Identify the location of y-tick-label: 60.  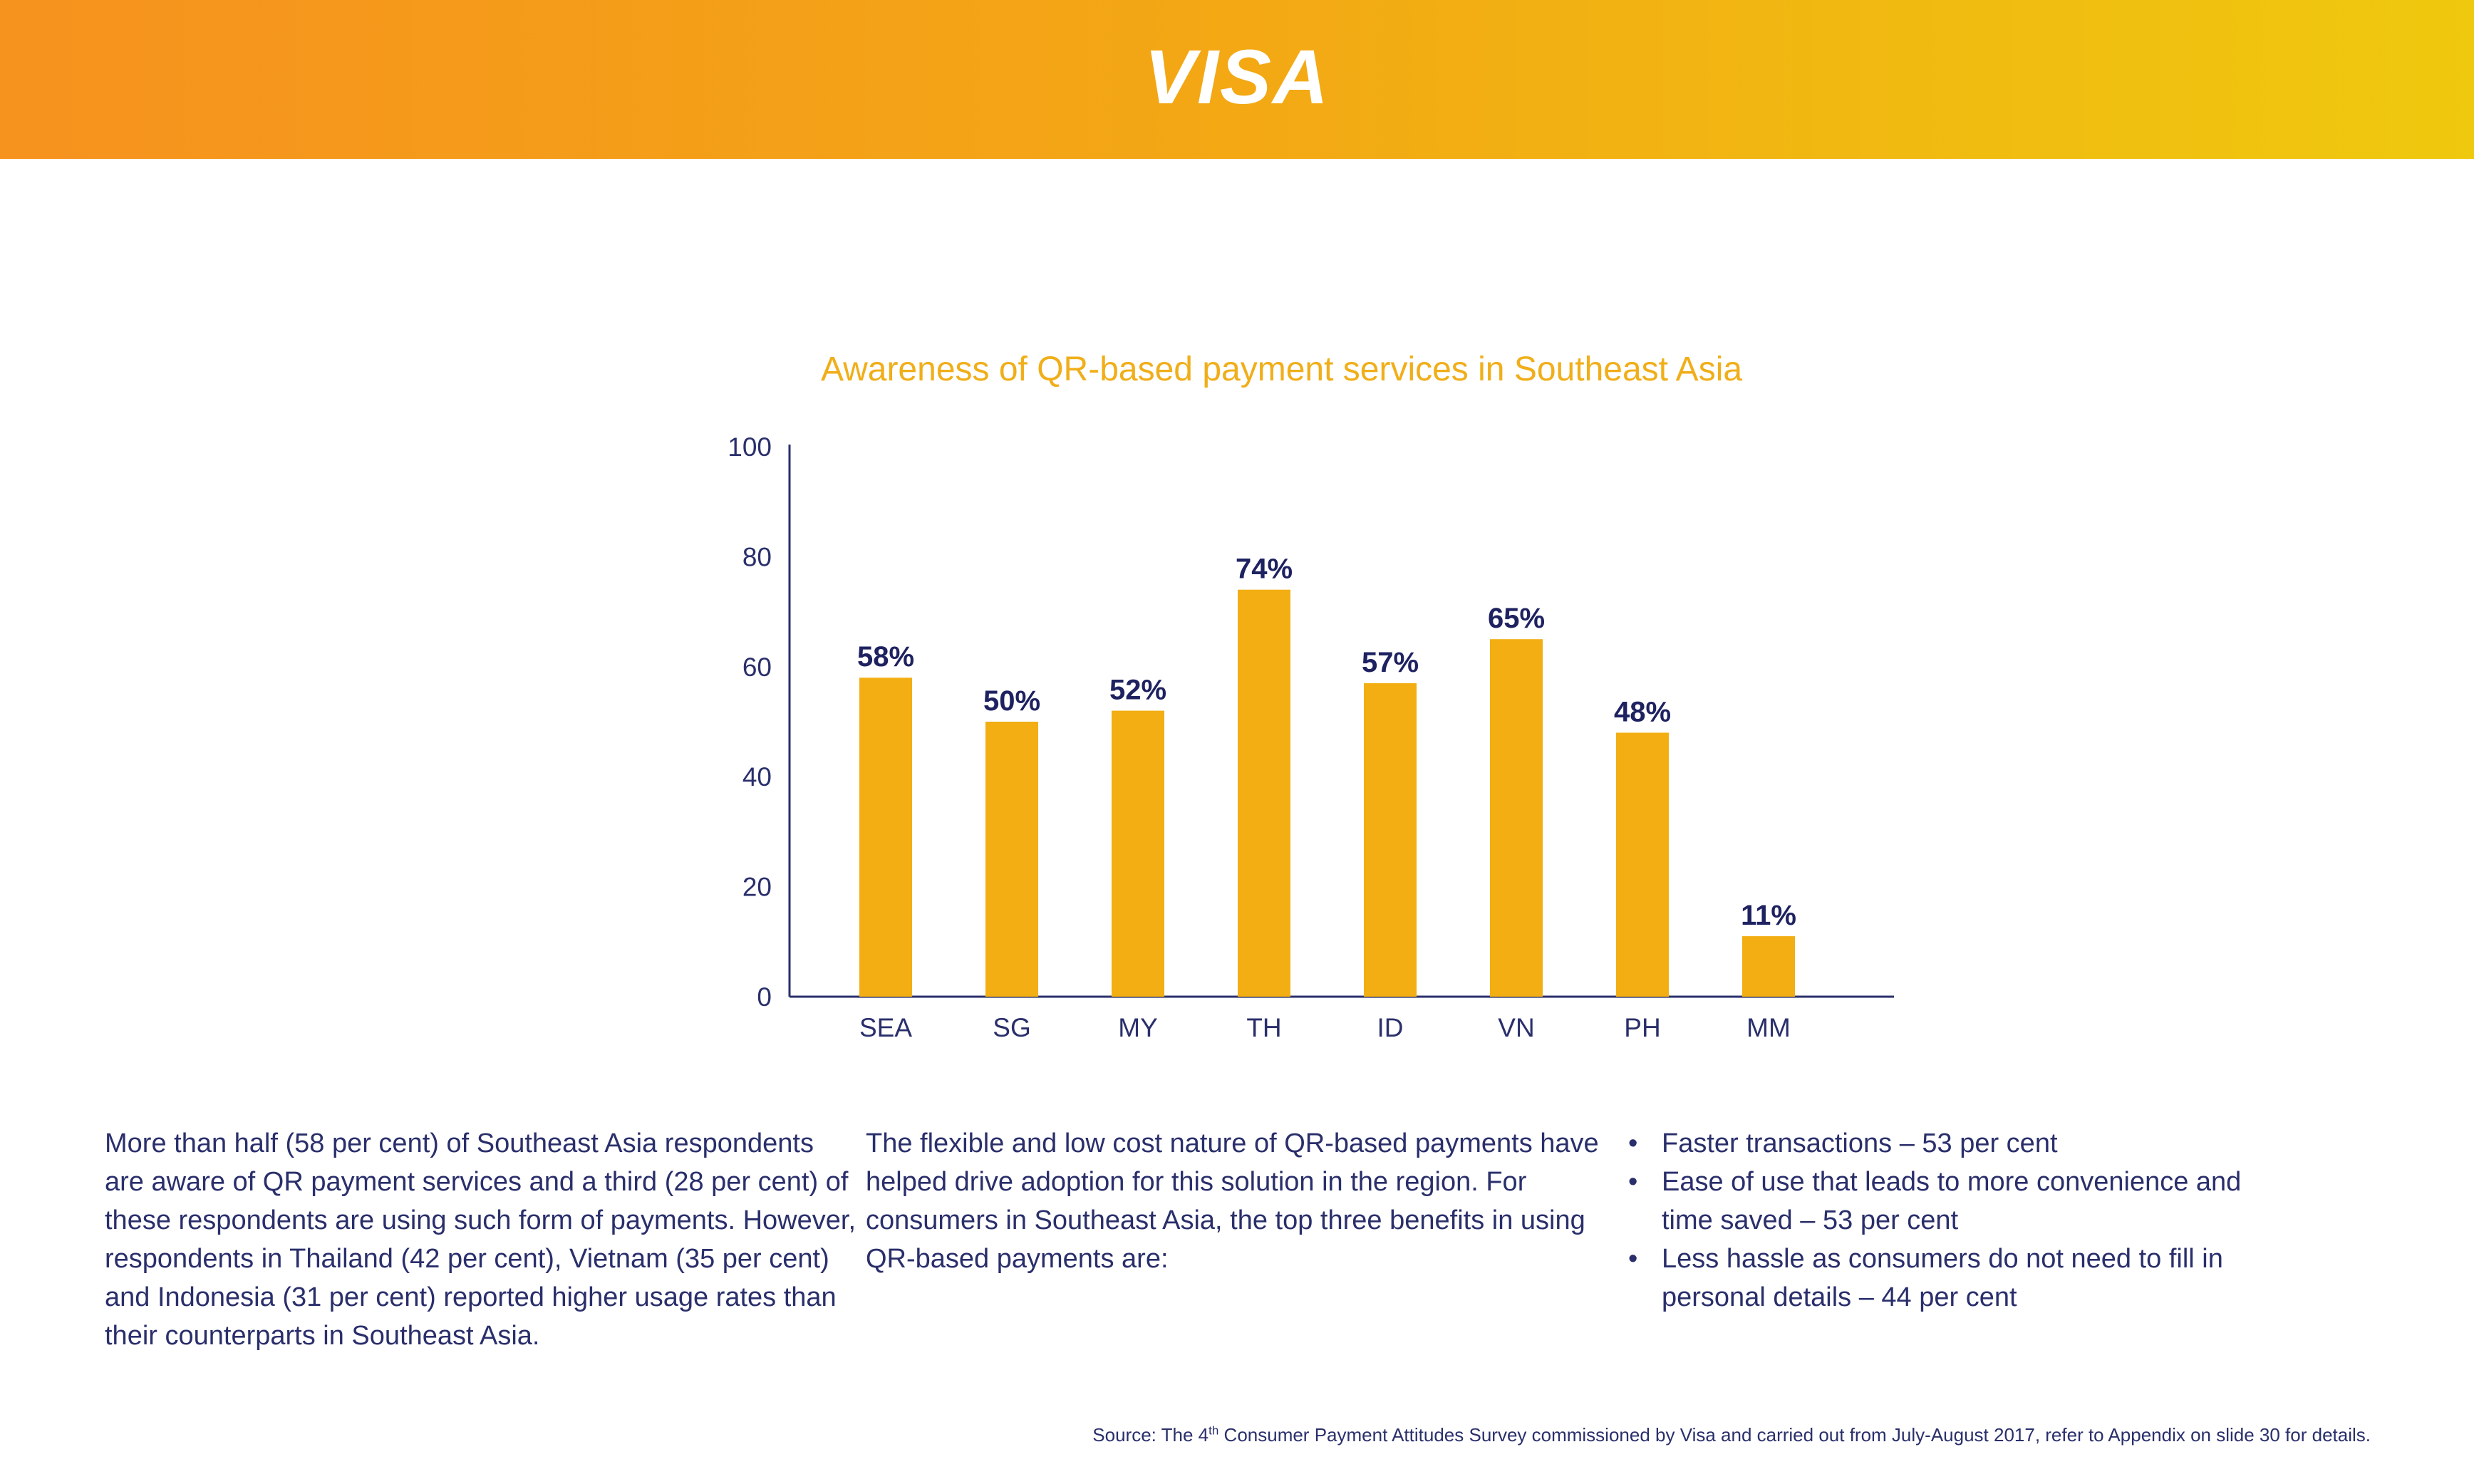
(757, 667).